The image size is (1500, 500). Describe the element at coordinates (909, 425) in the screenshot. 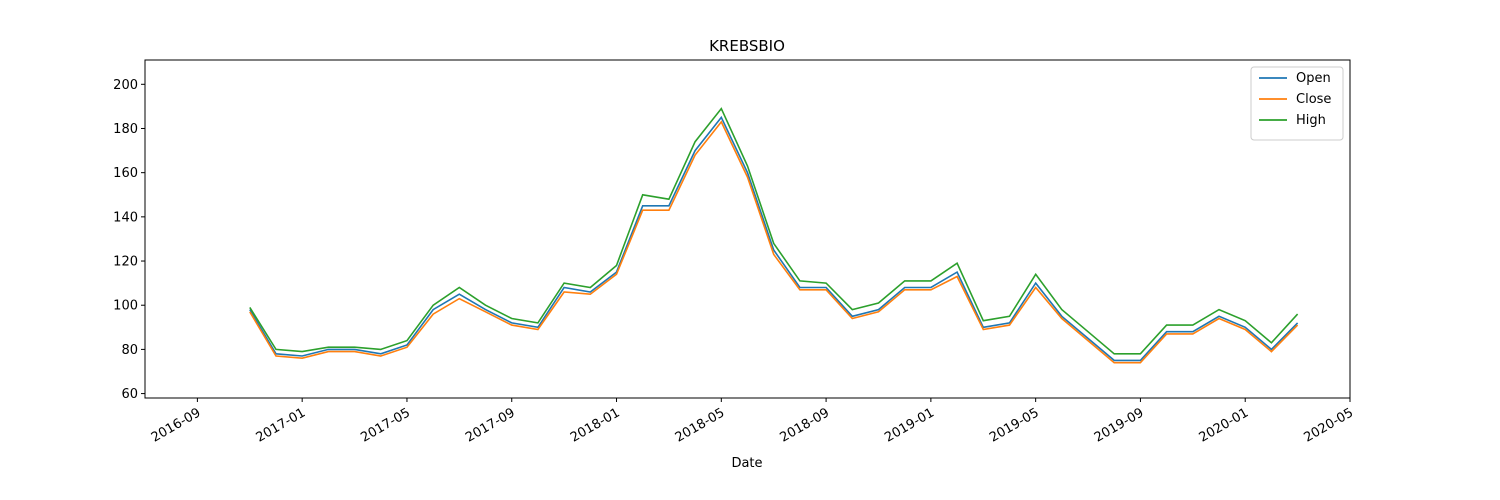

I see `x-tick-label: 2019-01` at that location.